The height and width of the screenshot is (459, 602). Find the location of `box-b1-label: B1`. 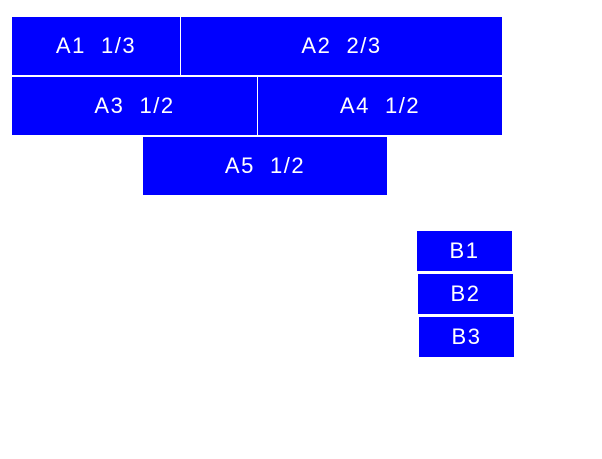

box-b1-label: B1 is located at coordinates (464, 250).